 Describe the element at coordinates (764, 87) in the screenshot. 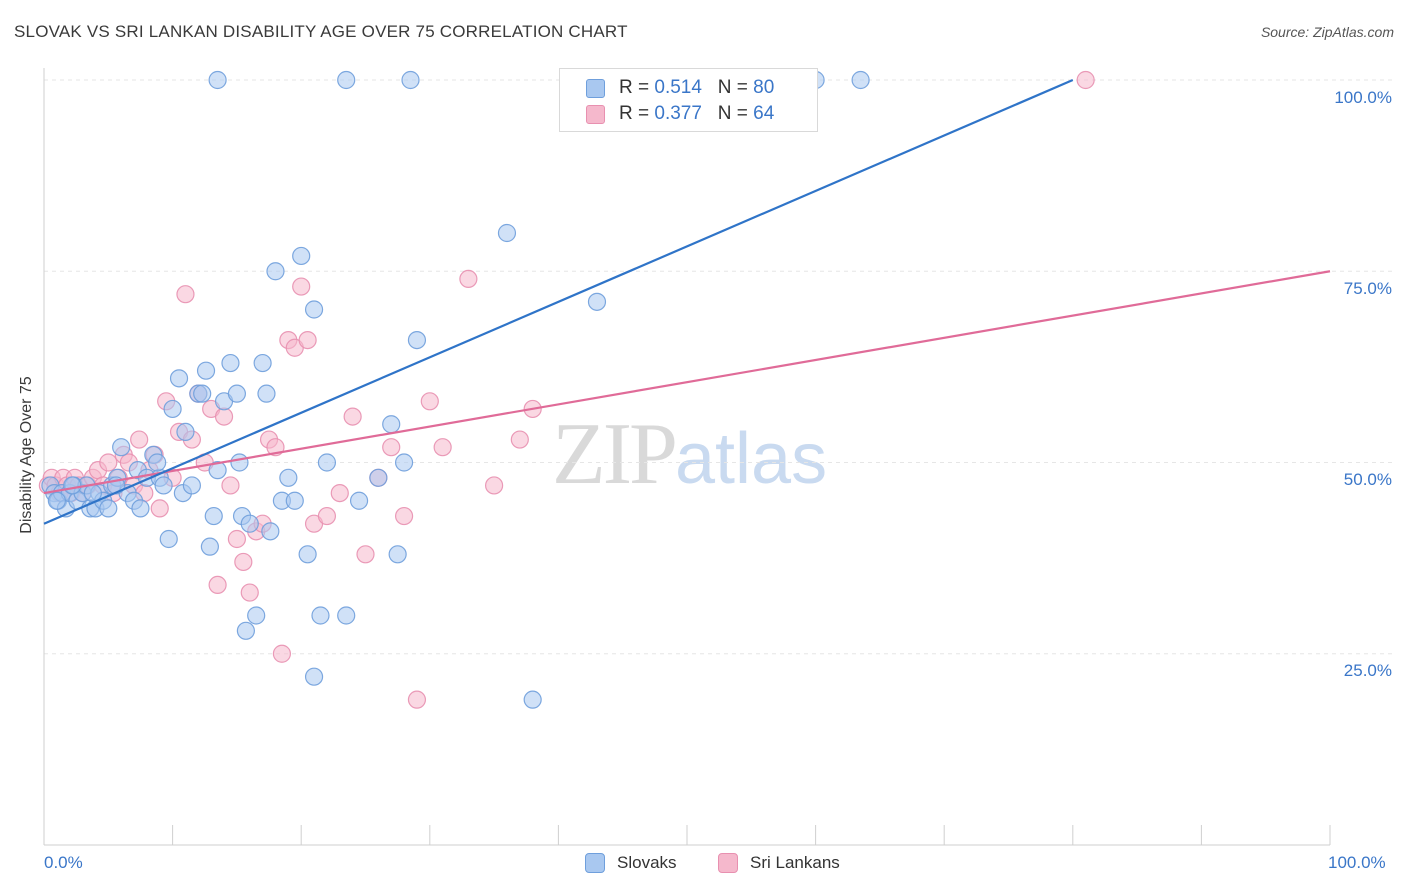

I see `n-value: 80` at that location.